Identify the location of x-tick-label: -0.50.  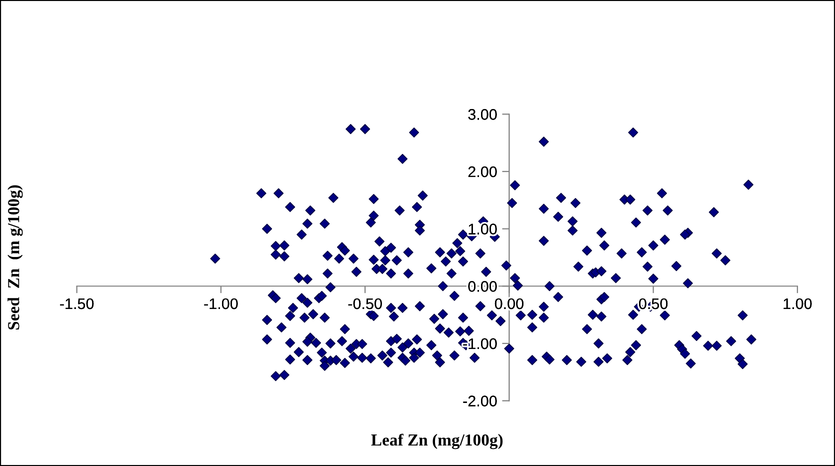
(365, 304).